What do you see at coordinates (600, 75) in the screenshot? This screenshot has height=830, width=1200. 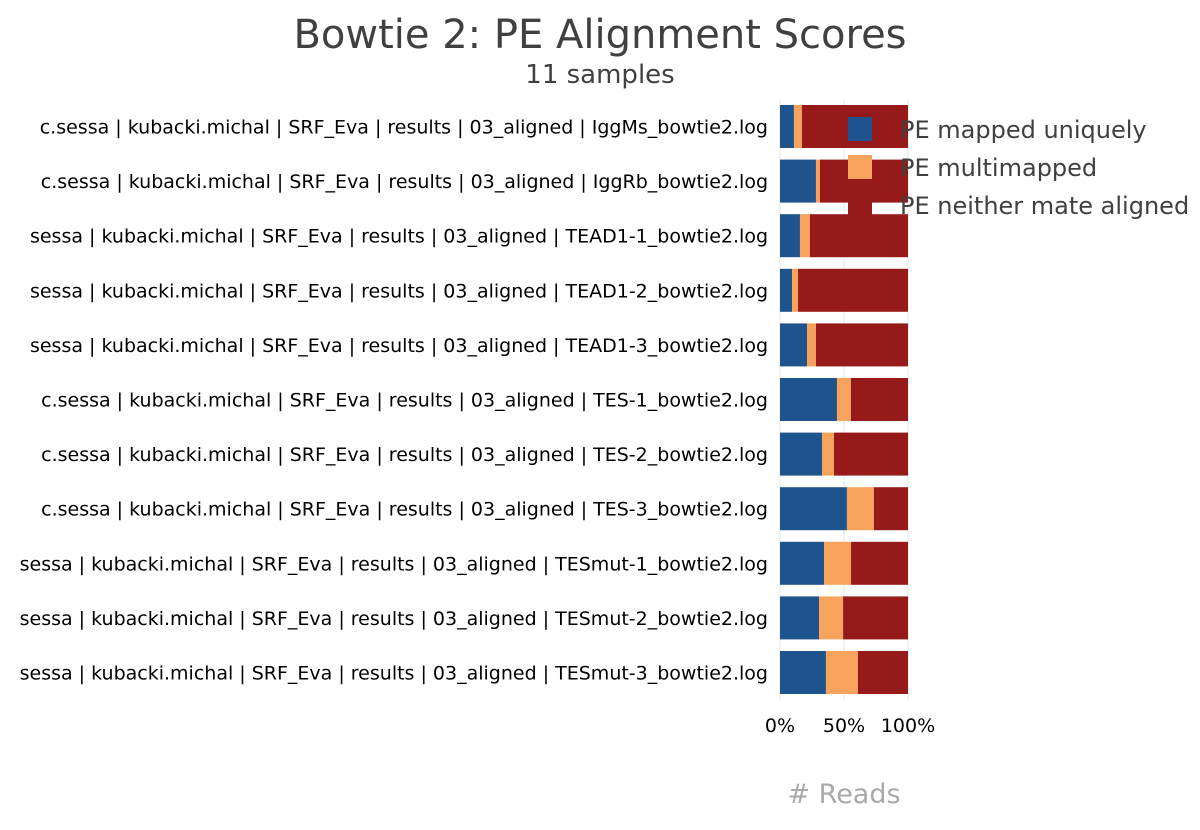 I see `chart-subtitle: 11 samples` at bounding box center [600, 75].